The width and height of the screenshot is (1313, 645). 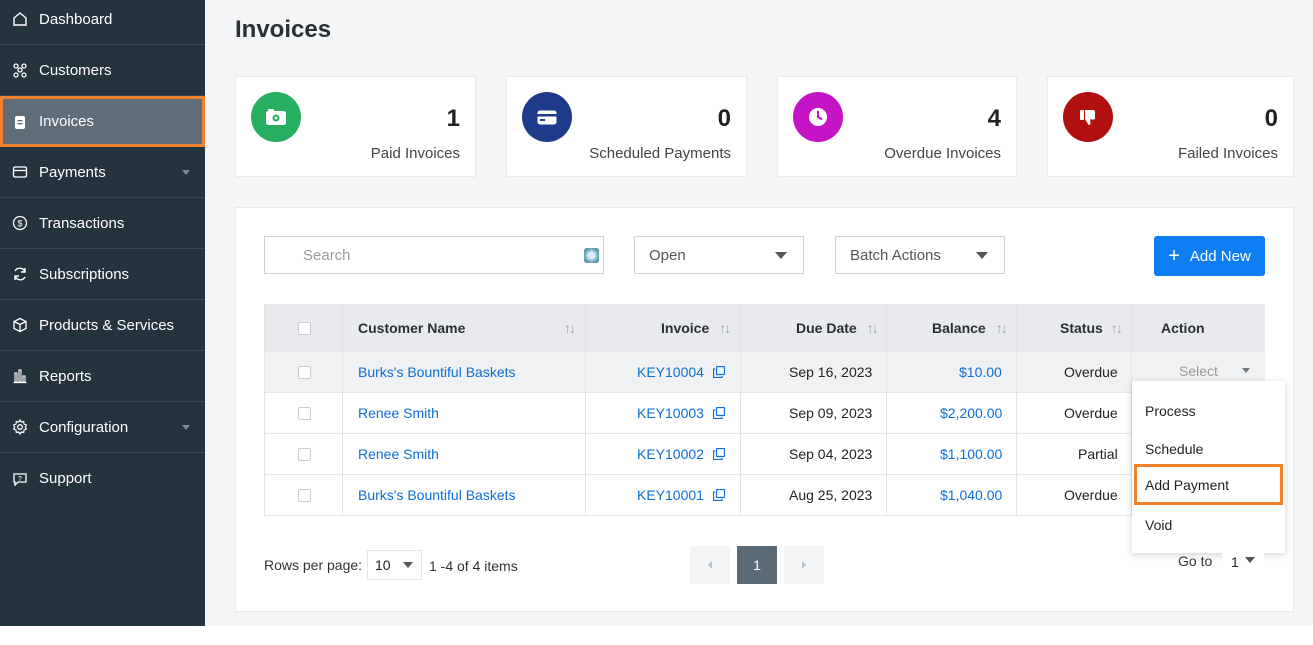 I want to click on sidebar-item-configuration: Configuration, so click(x=102, y=427).